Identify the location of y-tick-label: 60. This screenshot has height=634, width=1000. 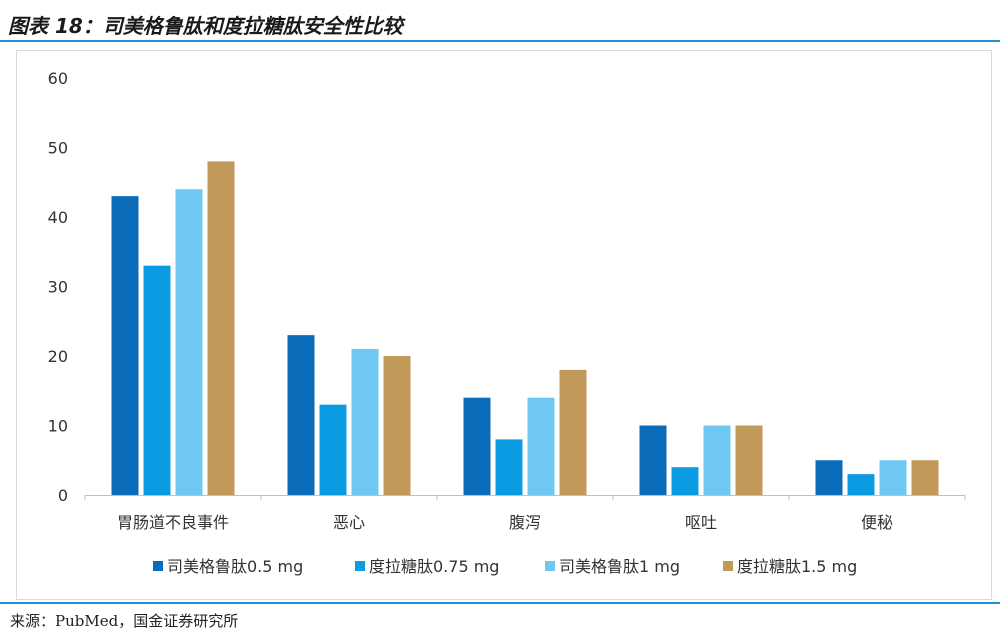
(58, 78).